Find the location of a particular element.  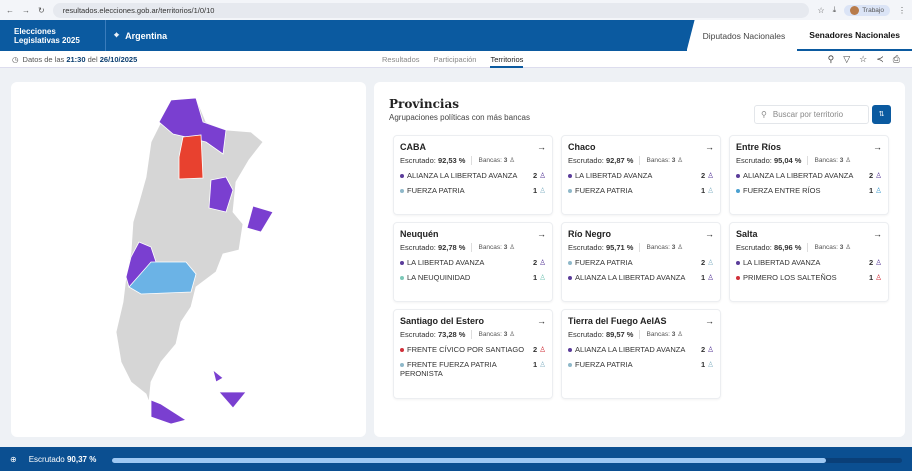

back-icon: ← is located at coordinates (10, 10).